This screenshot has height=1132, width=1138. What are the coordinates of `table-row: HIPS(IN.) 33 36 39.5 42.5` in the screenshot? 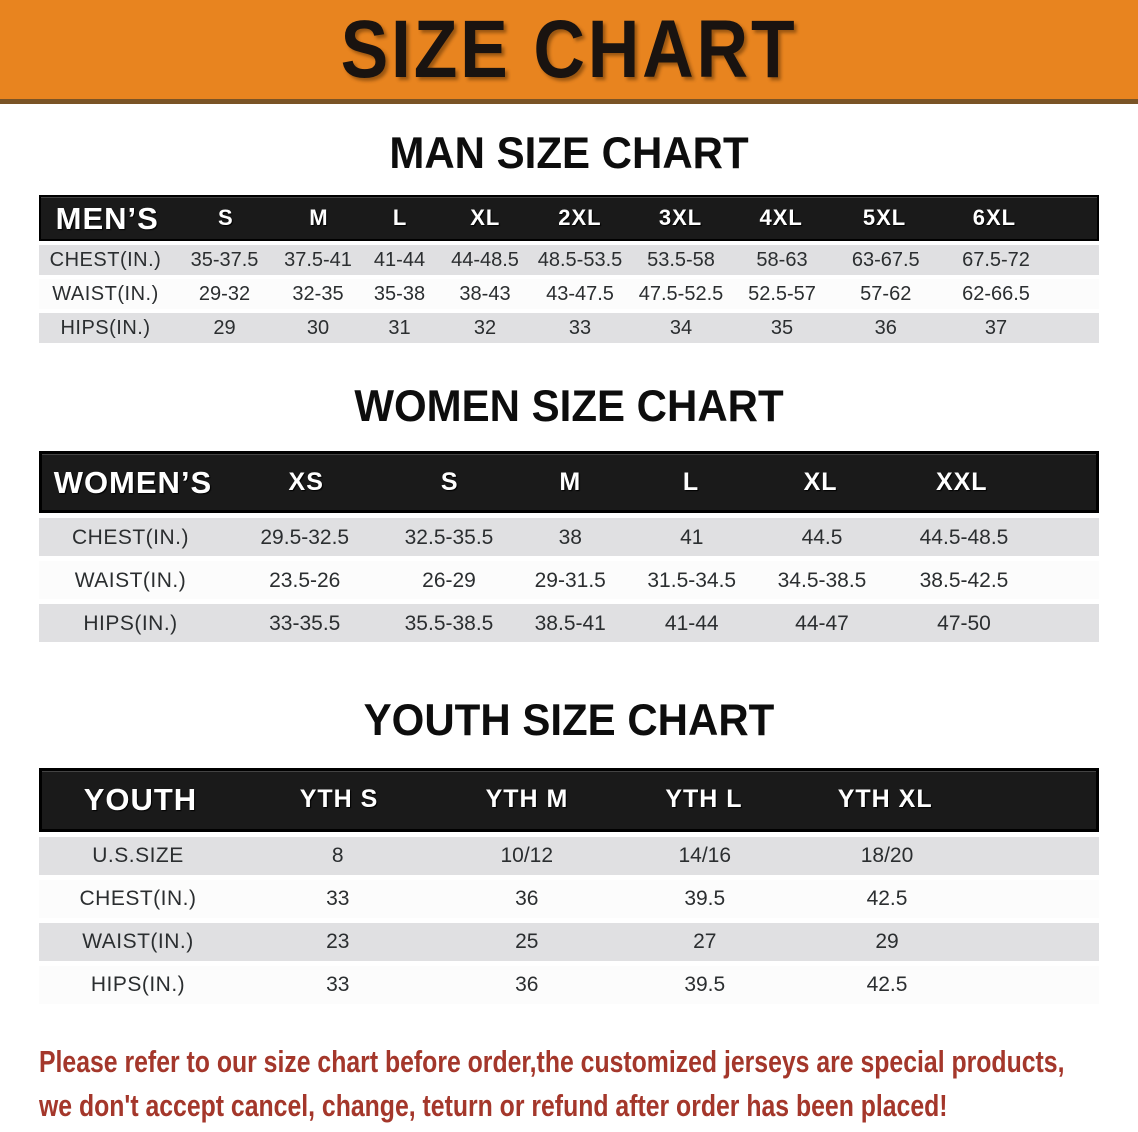 It's located at (569, 984).